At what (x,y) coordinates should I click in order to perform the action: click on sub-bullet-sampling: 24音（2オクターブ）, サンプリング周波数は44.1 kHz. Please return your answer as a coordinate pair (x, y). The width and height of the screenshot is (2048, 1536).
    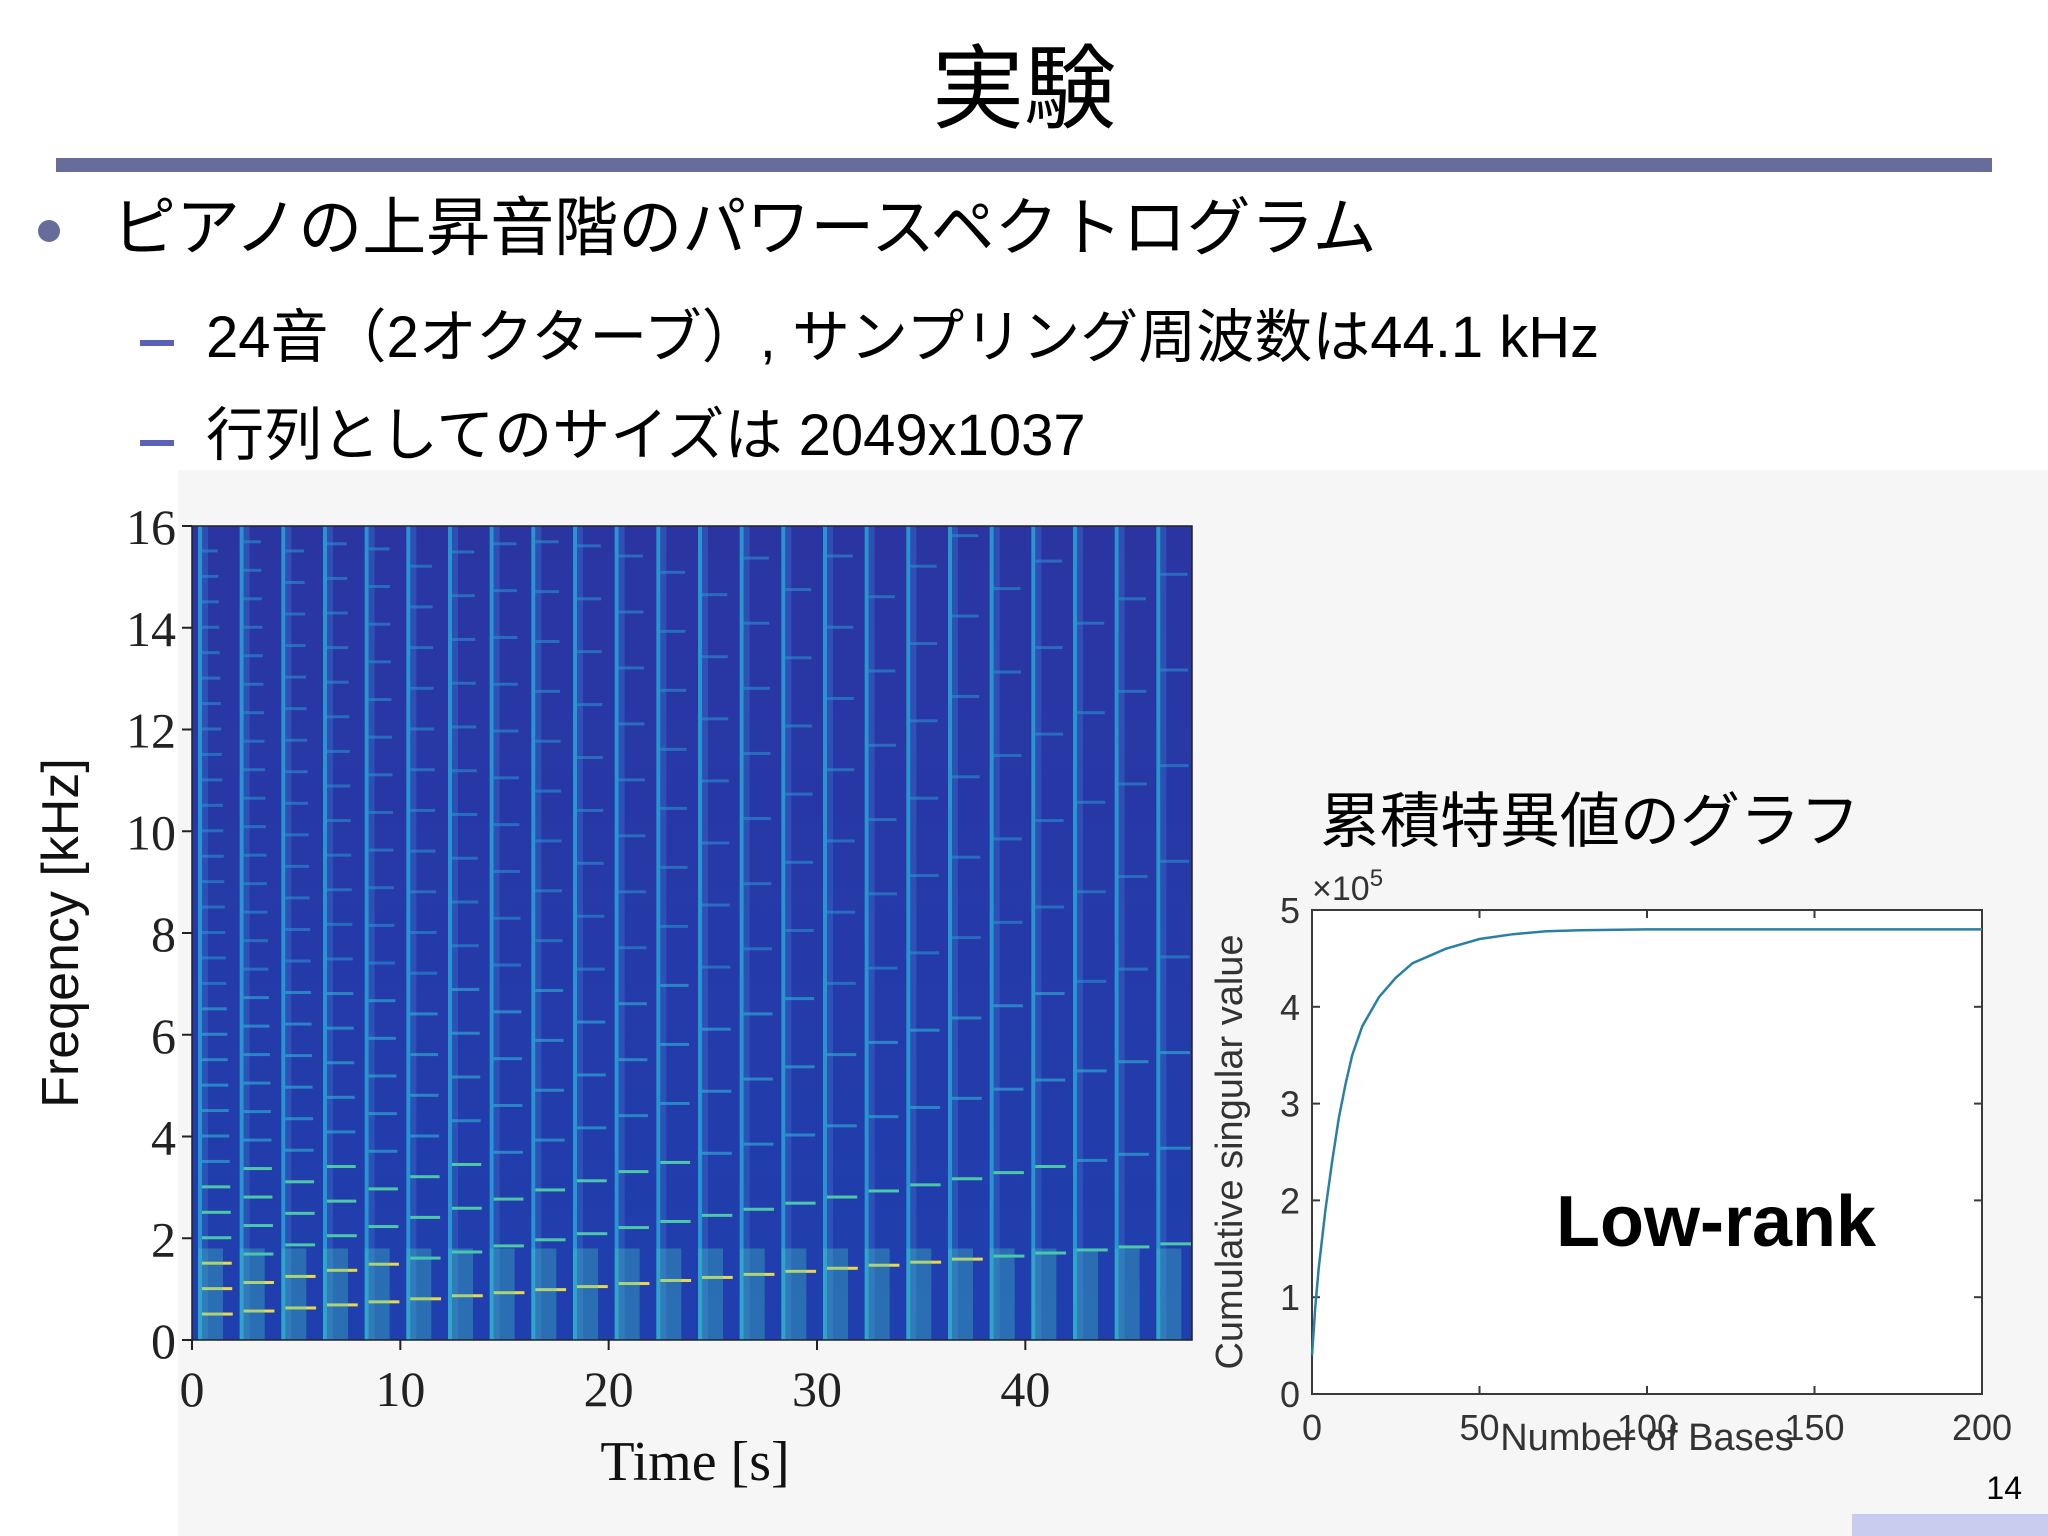
    Looking at the image, I should click on (903, 337).